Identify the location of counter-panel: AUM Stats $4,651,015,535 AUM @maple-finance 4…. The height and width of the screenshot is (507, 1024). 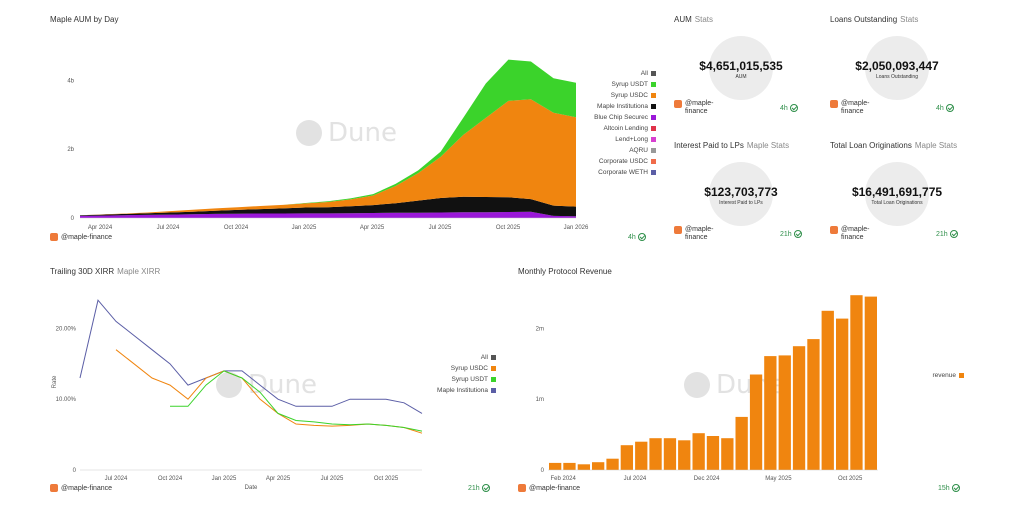
(741, 70).